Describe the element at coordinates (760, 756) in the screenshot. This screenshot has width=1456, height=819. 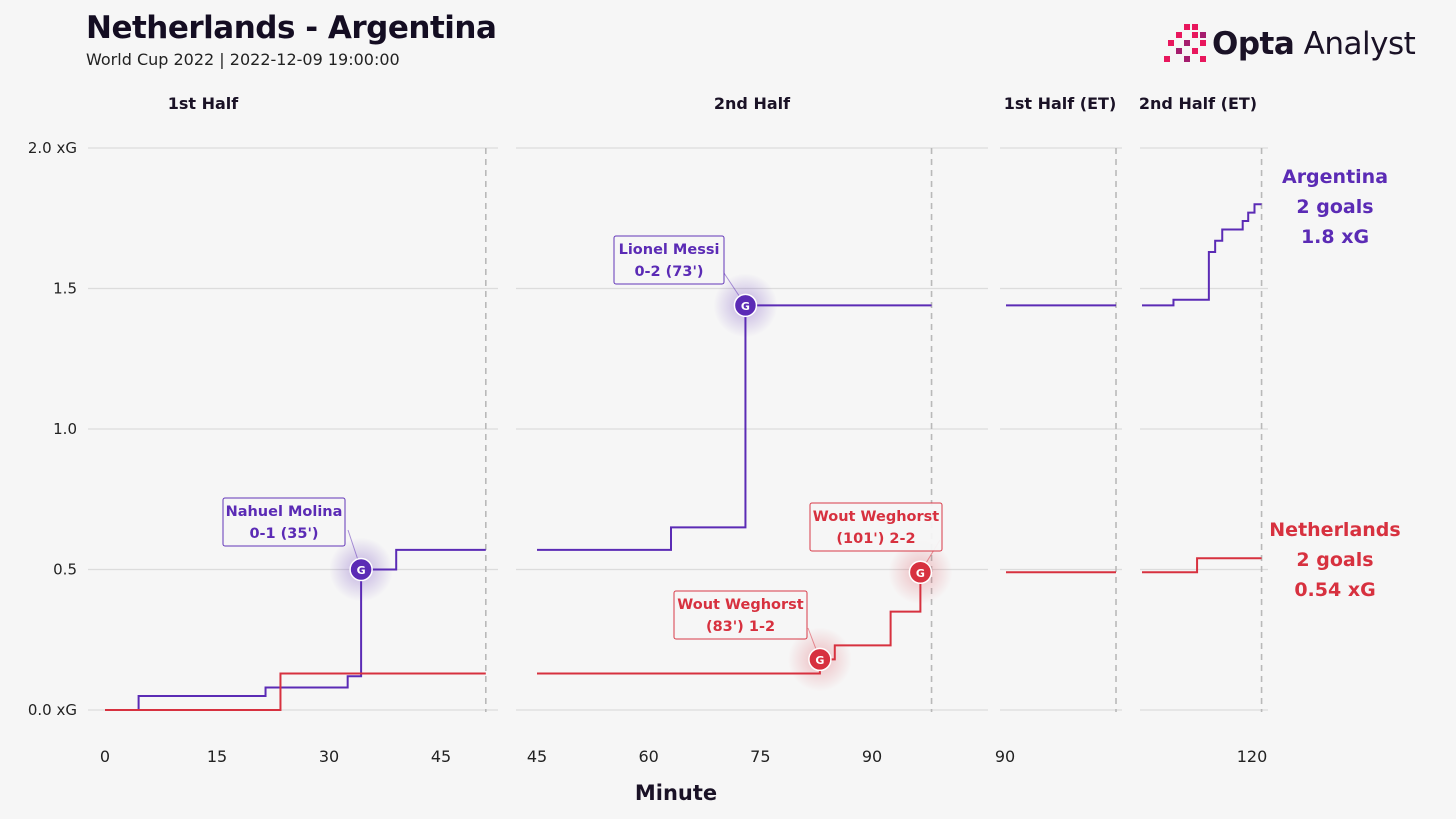
I see `x-tick-label: 75` at that location.